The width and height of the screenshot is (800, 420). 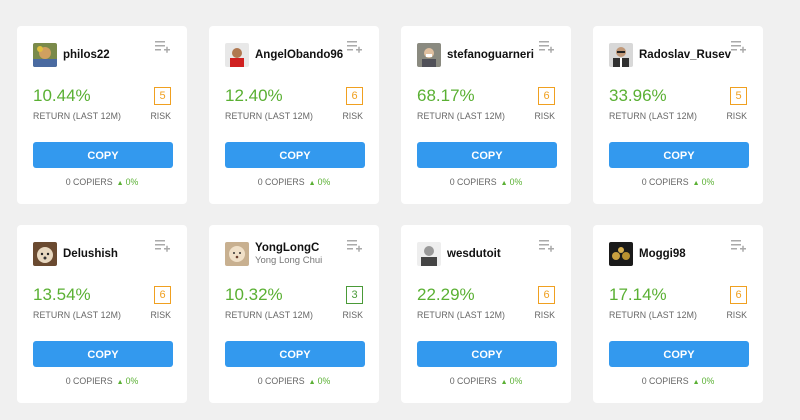 What do you see at coordinates (490, 54) in the screenshot?
I see `trader-username: stefanoguarneri` at bounding box center [490, 54].